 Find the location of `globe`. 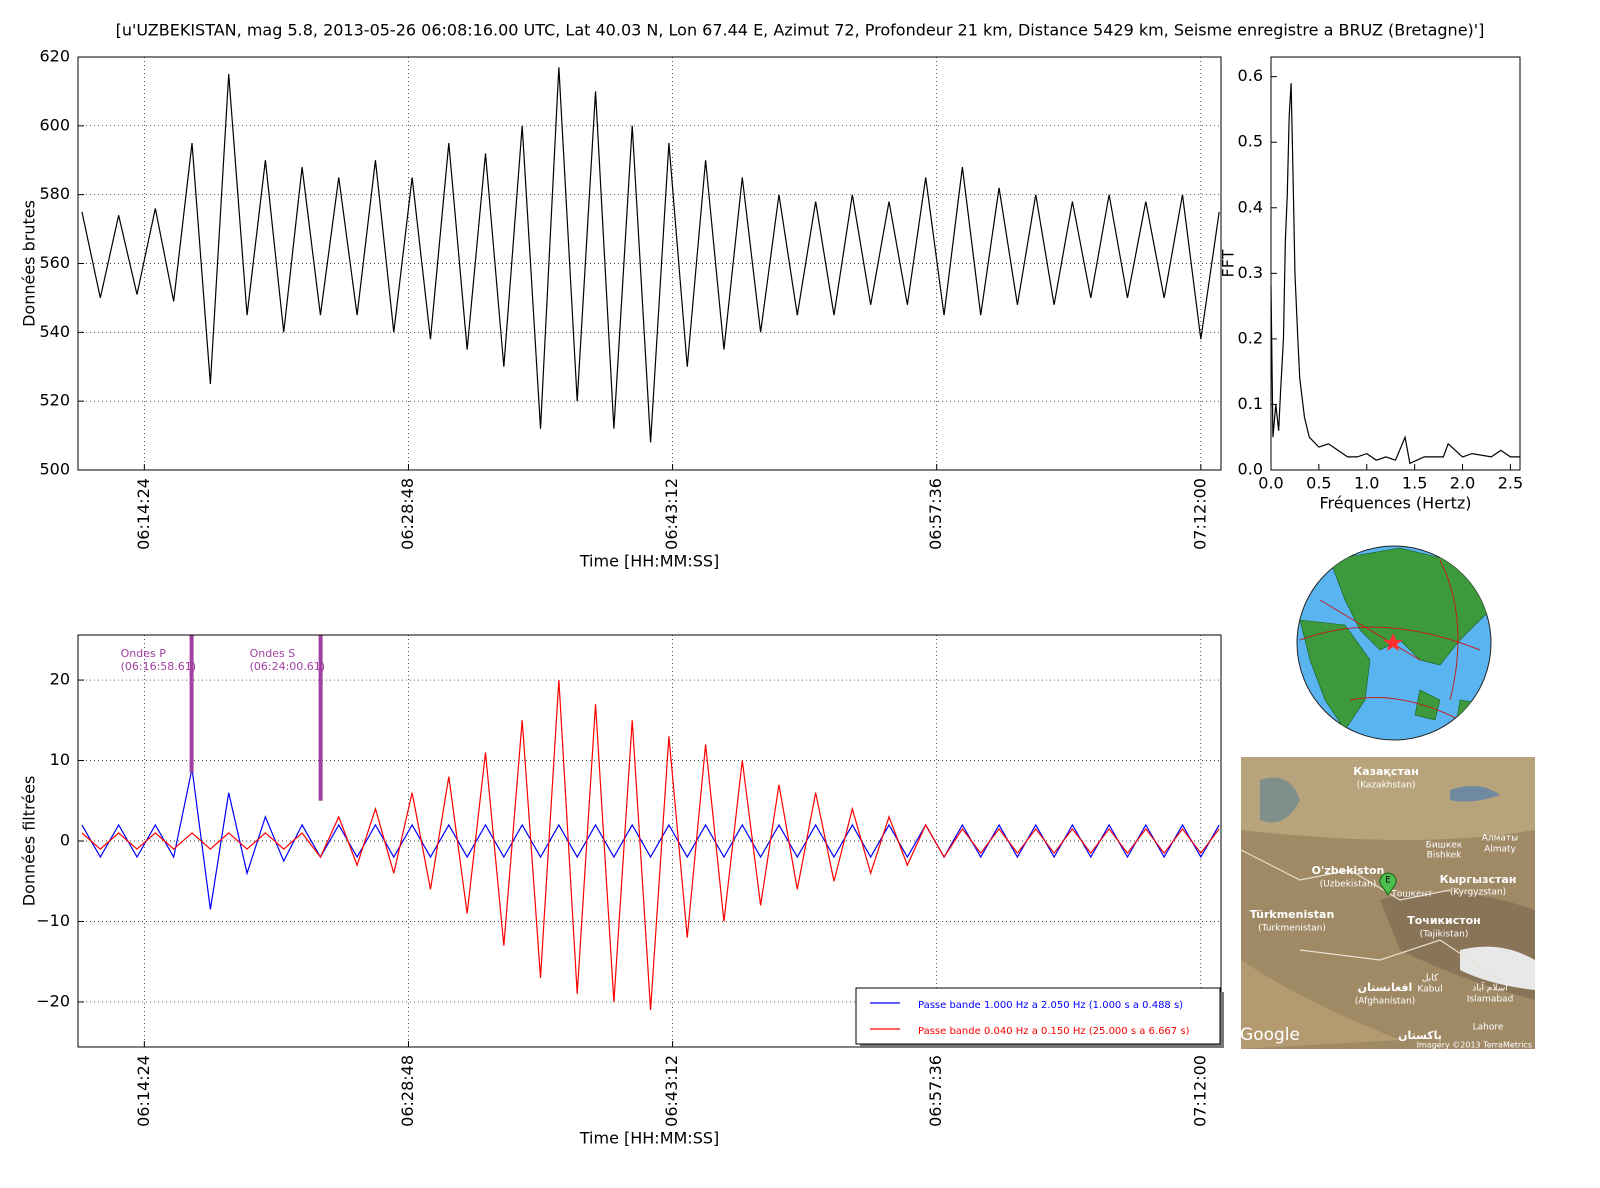

globe is located at coordinates (1394, 643).